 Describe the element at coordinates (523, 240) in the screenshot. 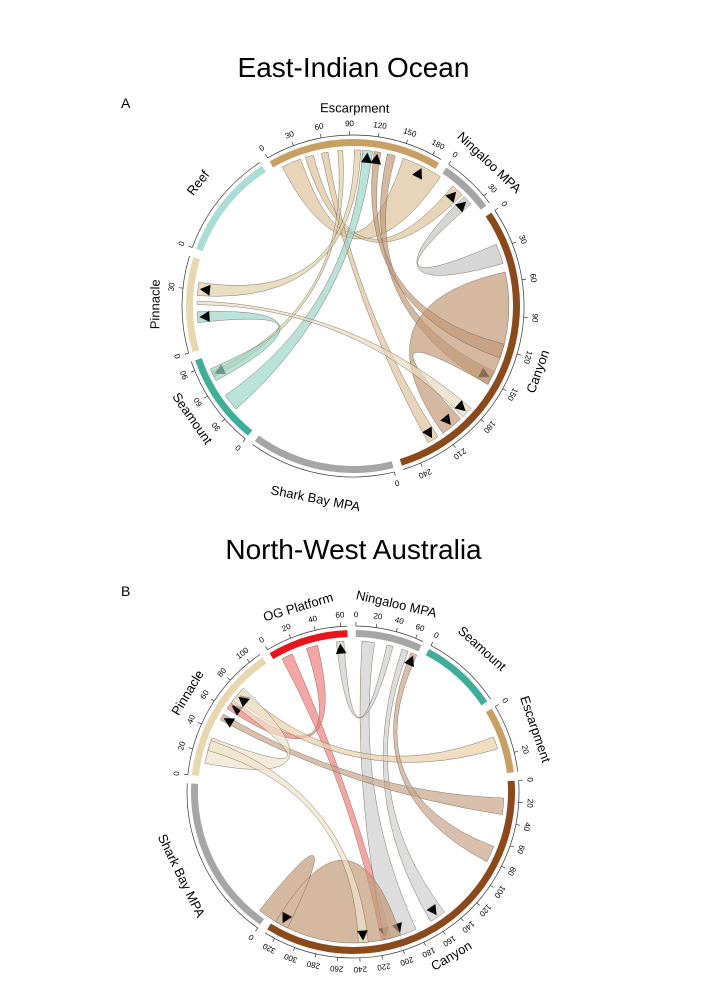

I see `tick-label: 30` at that location.